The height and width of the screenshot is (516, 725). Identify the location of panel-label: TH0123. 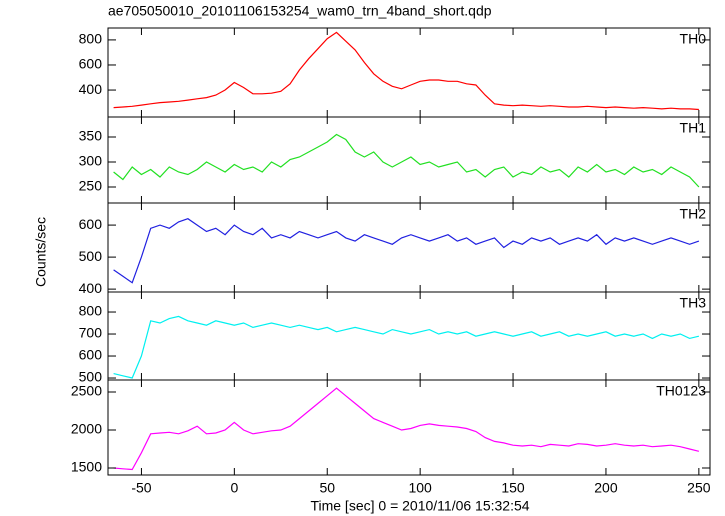
(681, 391).